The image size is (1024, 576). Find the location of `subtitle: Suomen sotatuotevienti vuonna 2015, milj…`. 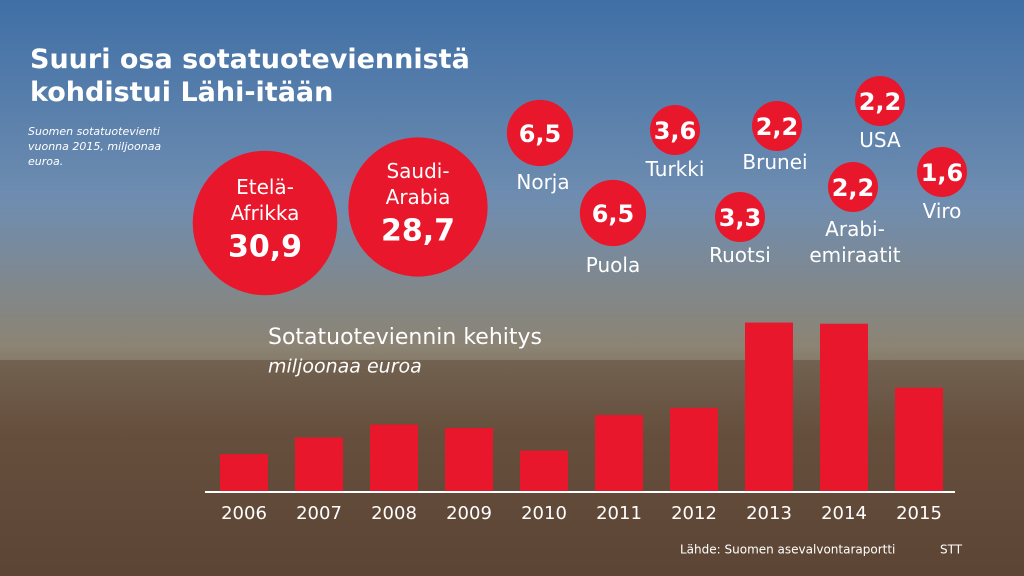

subtitle: Suomen sotatuotevienti vuonna 2015, milj… is located at coordinates (95, 146).